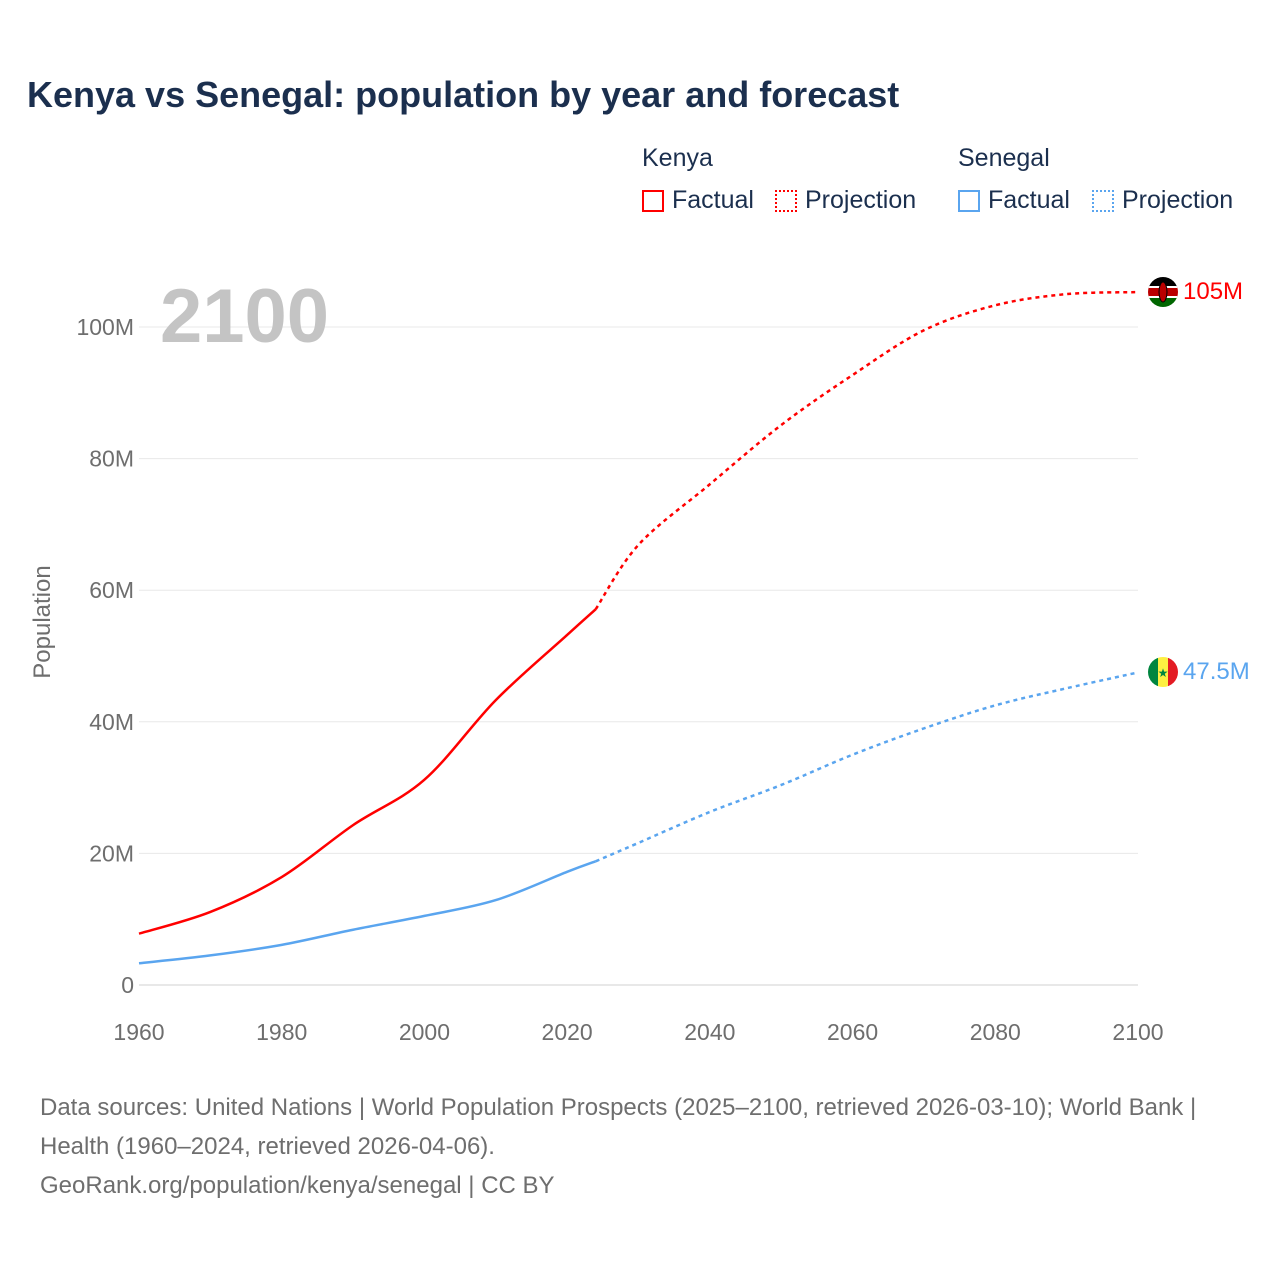  What do you see at coordinates (424, 1032) in the screenshot?
I see `x-tick-label: 2000` at bounding box center [424, 1032].